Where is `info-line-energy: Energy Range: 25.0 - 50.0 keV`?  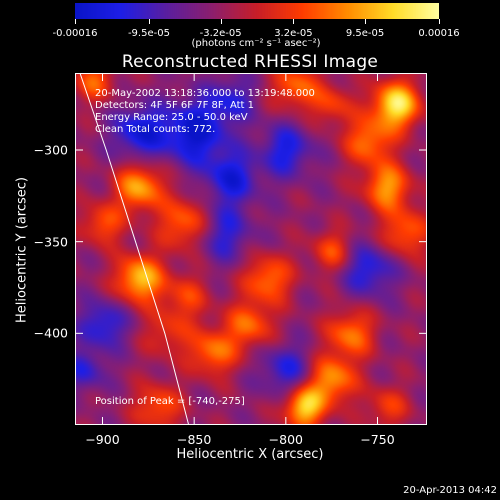
info-line-energy: Energy Range: 25.0 - 50.0 keV is located at coordinates (171, 117).